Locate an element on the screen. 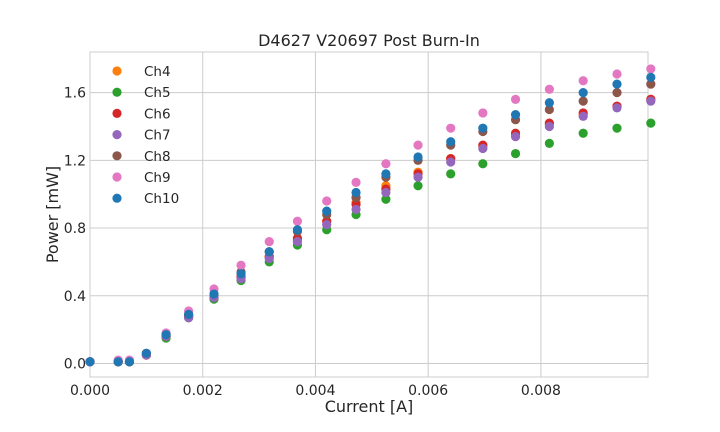  y-axis-title: Power [mW] is located at coordinates (52, 214).